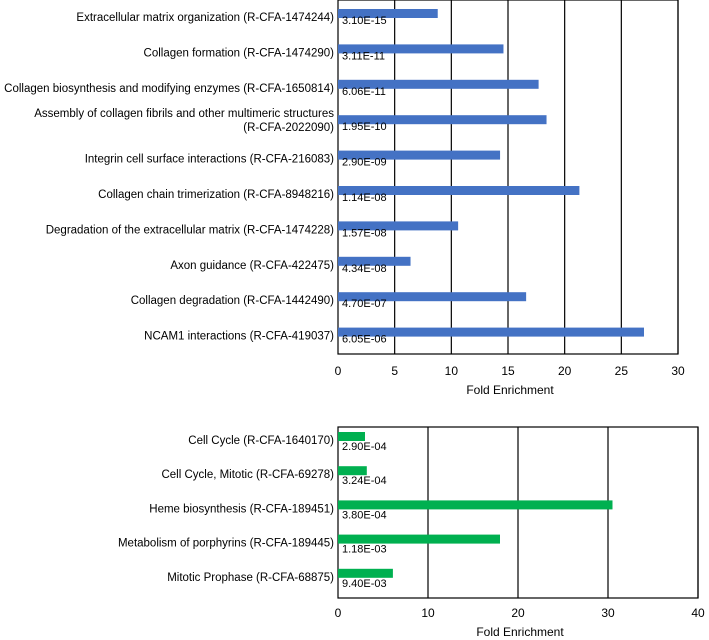 The width and height of the screenshot is (709, 640). Describe the element at coordinates (508, 371) in the screenshot. I see `x-tick-1-15: 15` at that location.